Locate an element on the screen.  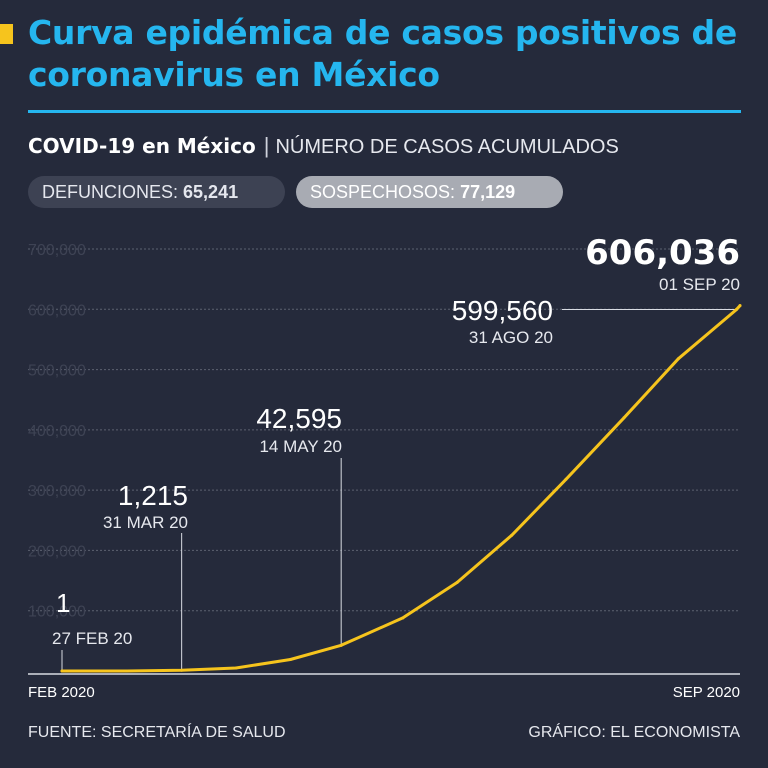
y-tick-label: 500,000 is located at coordinates (57, 371).